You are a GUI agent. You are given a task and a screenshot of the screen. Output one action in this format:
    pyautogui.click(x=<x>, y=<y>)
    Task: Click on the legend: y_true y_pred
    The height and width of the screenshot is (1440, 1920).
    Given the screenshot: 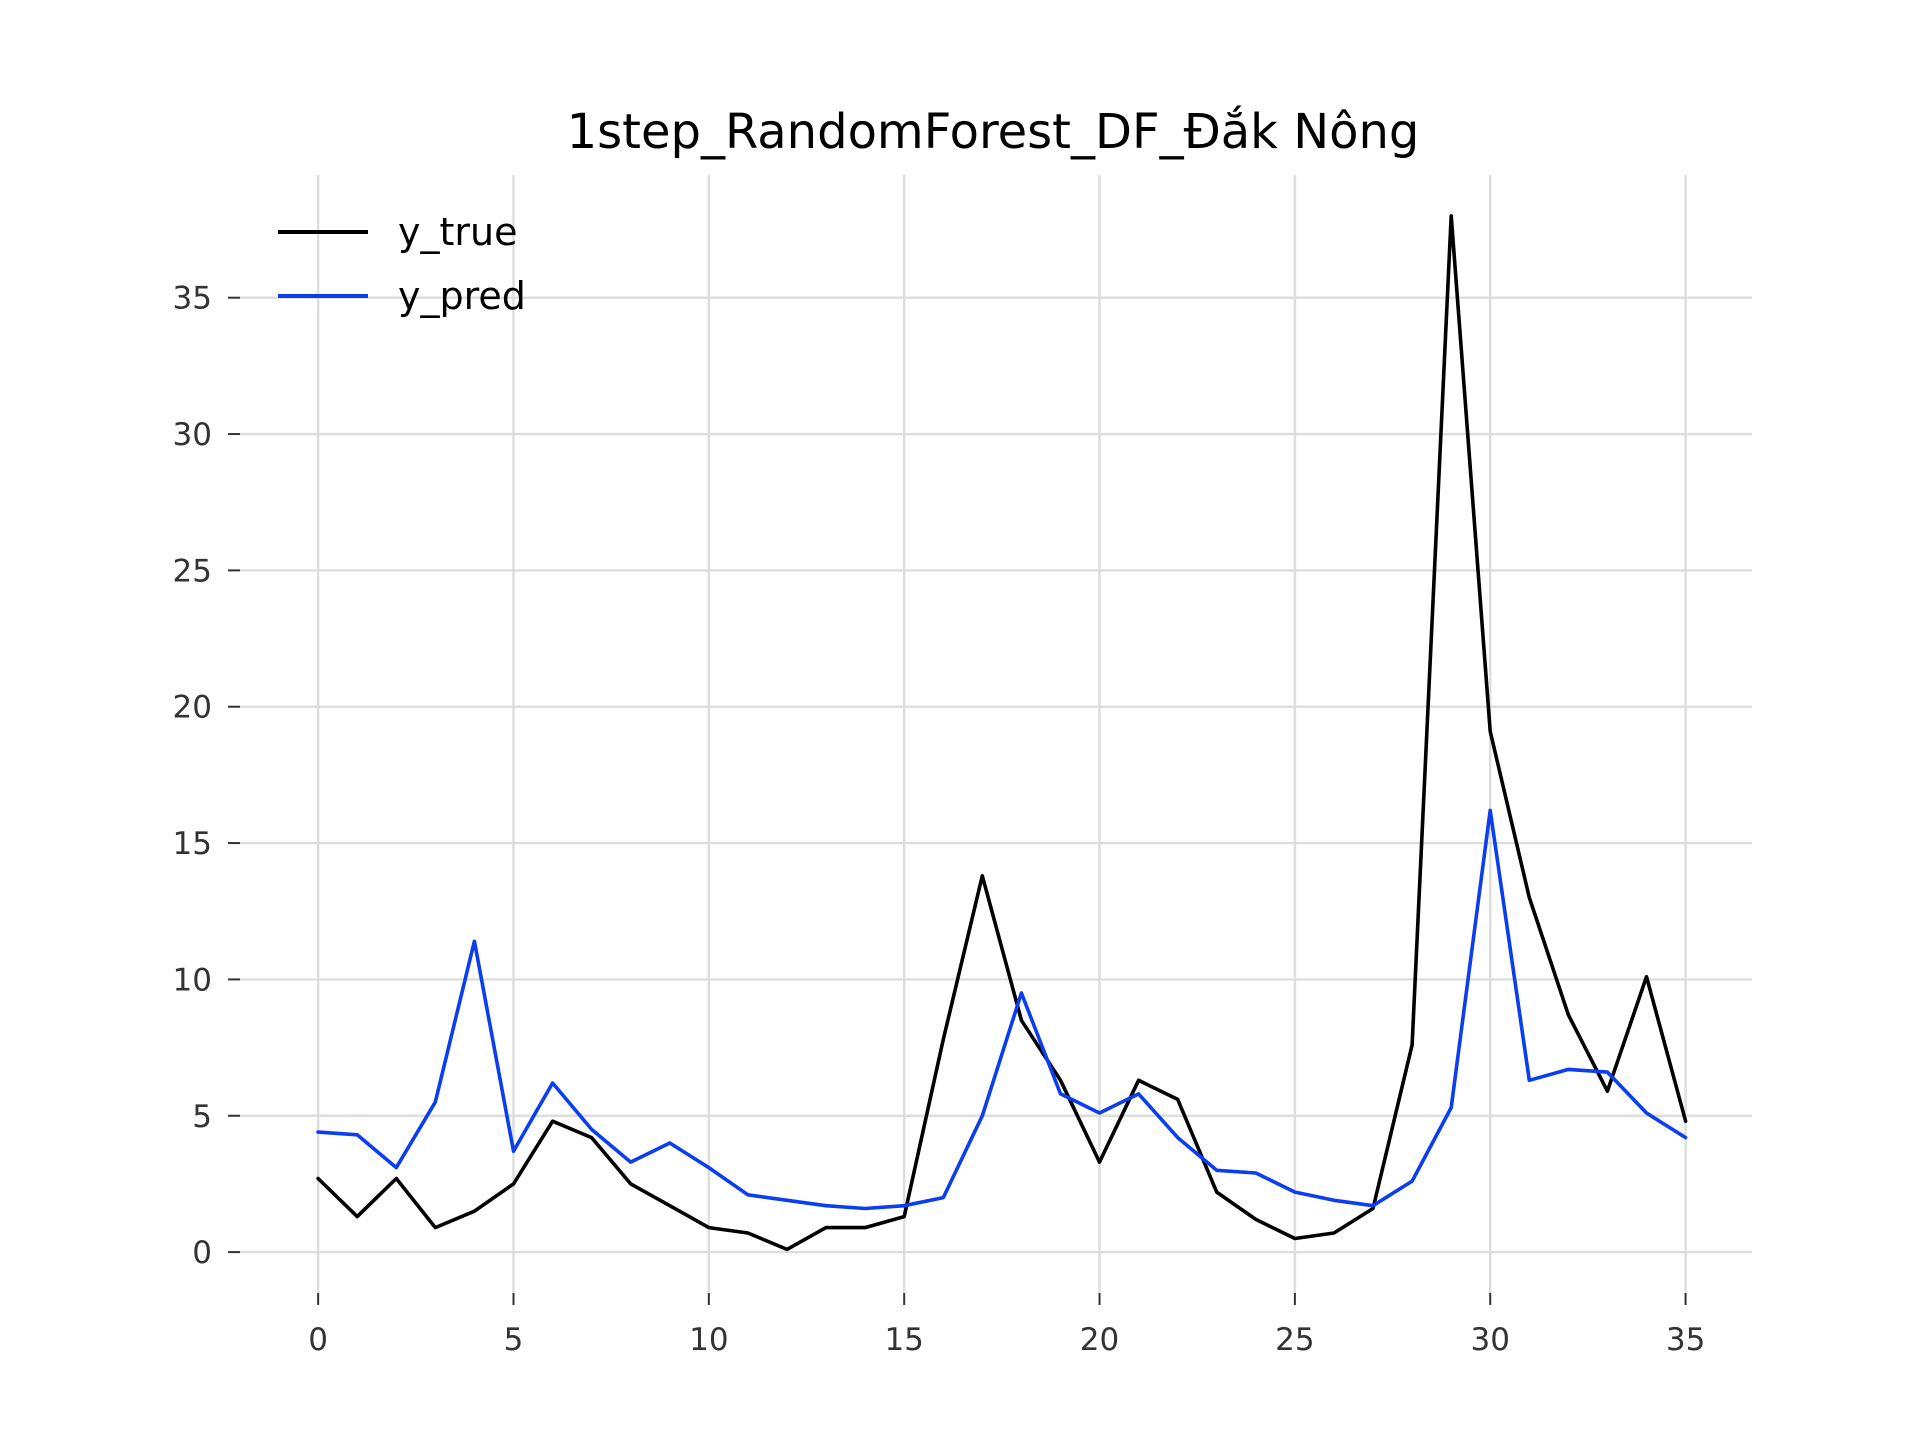 What is the action you would take?
    pyautogui.click(x=402, y=264)
    